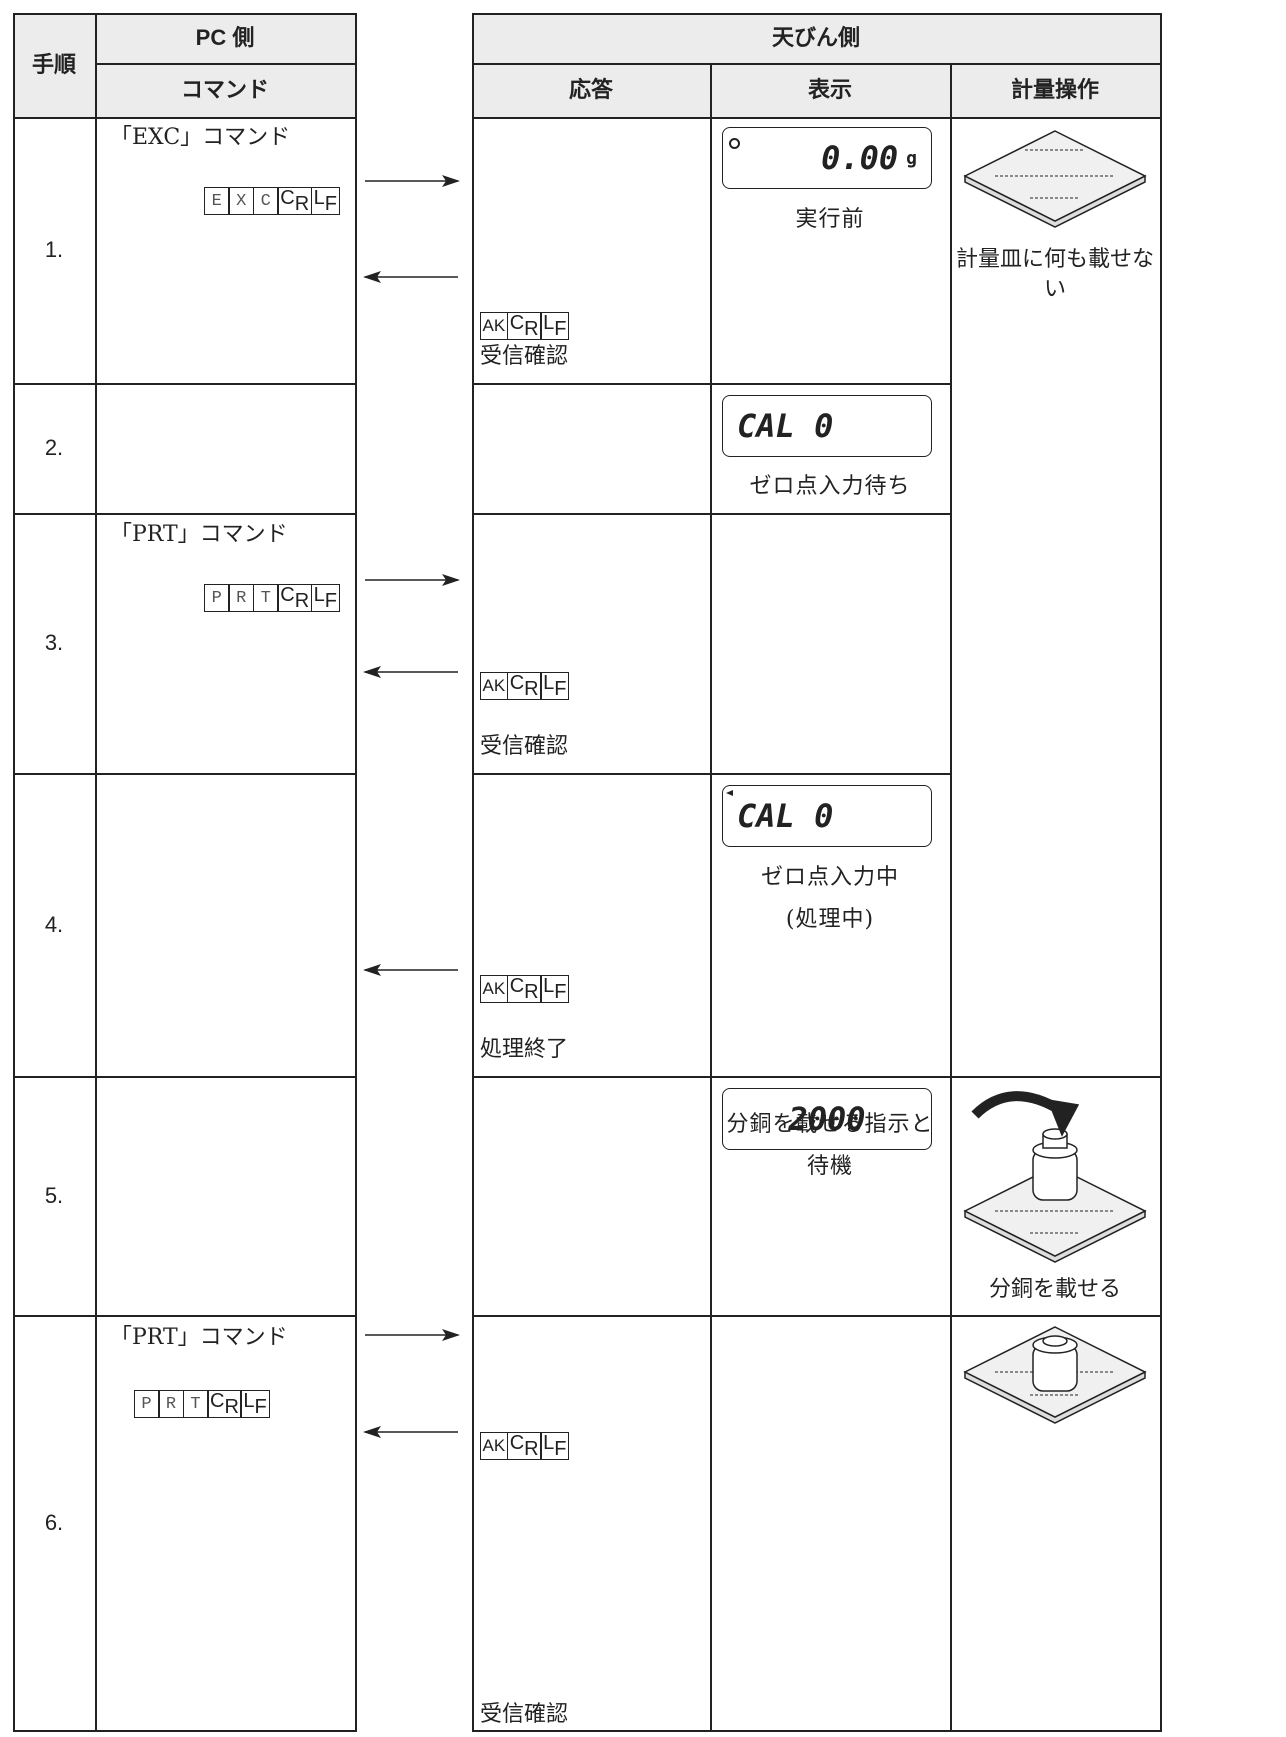 The width and height of the screenshot is (1286, 1737). What do you see at coordinates (1054, 89) in the screenshot?
I see `header-cell: 計量操作` at bounding box center [1054, 89].